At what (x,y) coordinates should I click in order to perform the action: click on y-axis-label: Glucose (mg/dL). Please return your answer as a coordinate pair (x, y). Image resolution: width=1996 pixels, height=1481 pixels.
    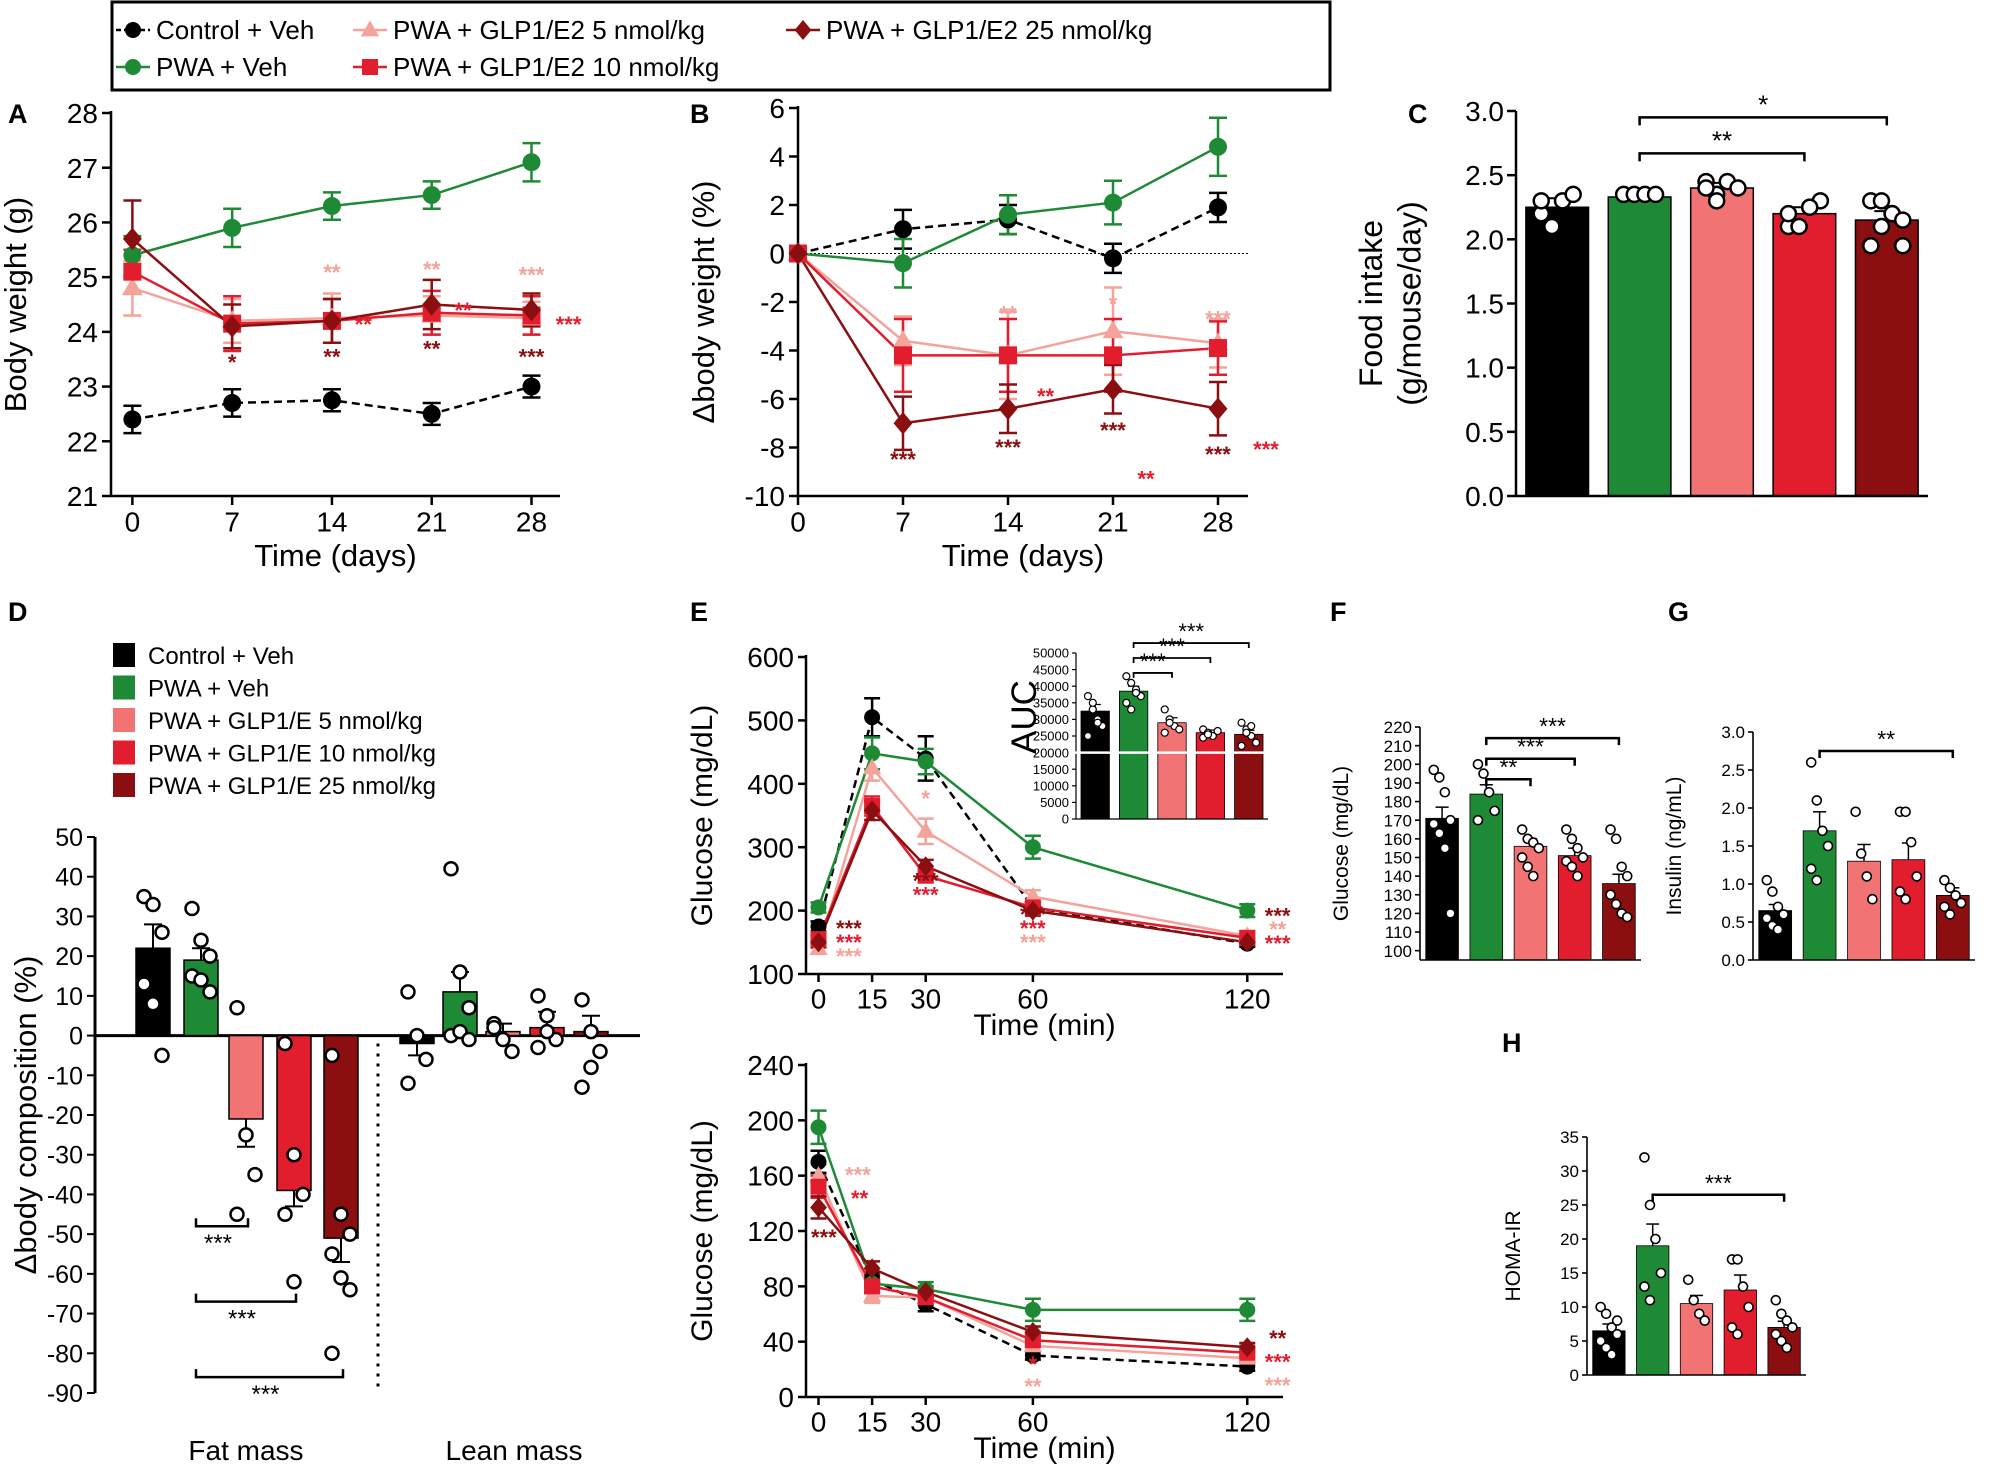
    Looking at the image, I should click on (1341, 843).